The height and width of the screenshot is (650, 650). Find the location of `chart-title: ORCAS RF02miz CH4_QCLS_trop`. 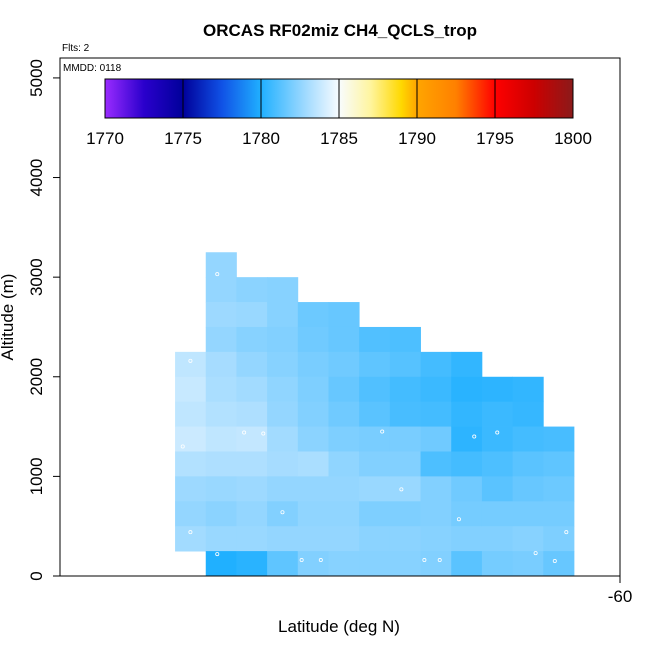

chart-title: ORCAS RF02miz CH4_QCLS_trop is located at coordinates (340, 30).